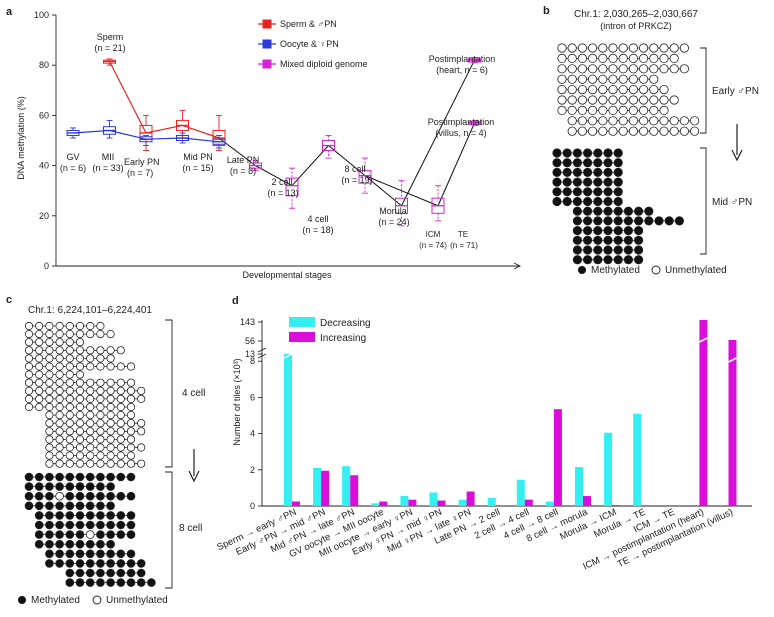  I want to click on boxplot-box, so click(365, 177).